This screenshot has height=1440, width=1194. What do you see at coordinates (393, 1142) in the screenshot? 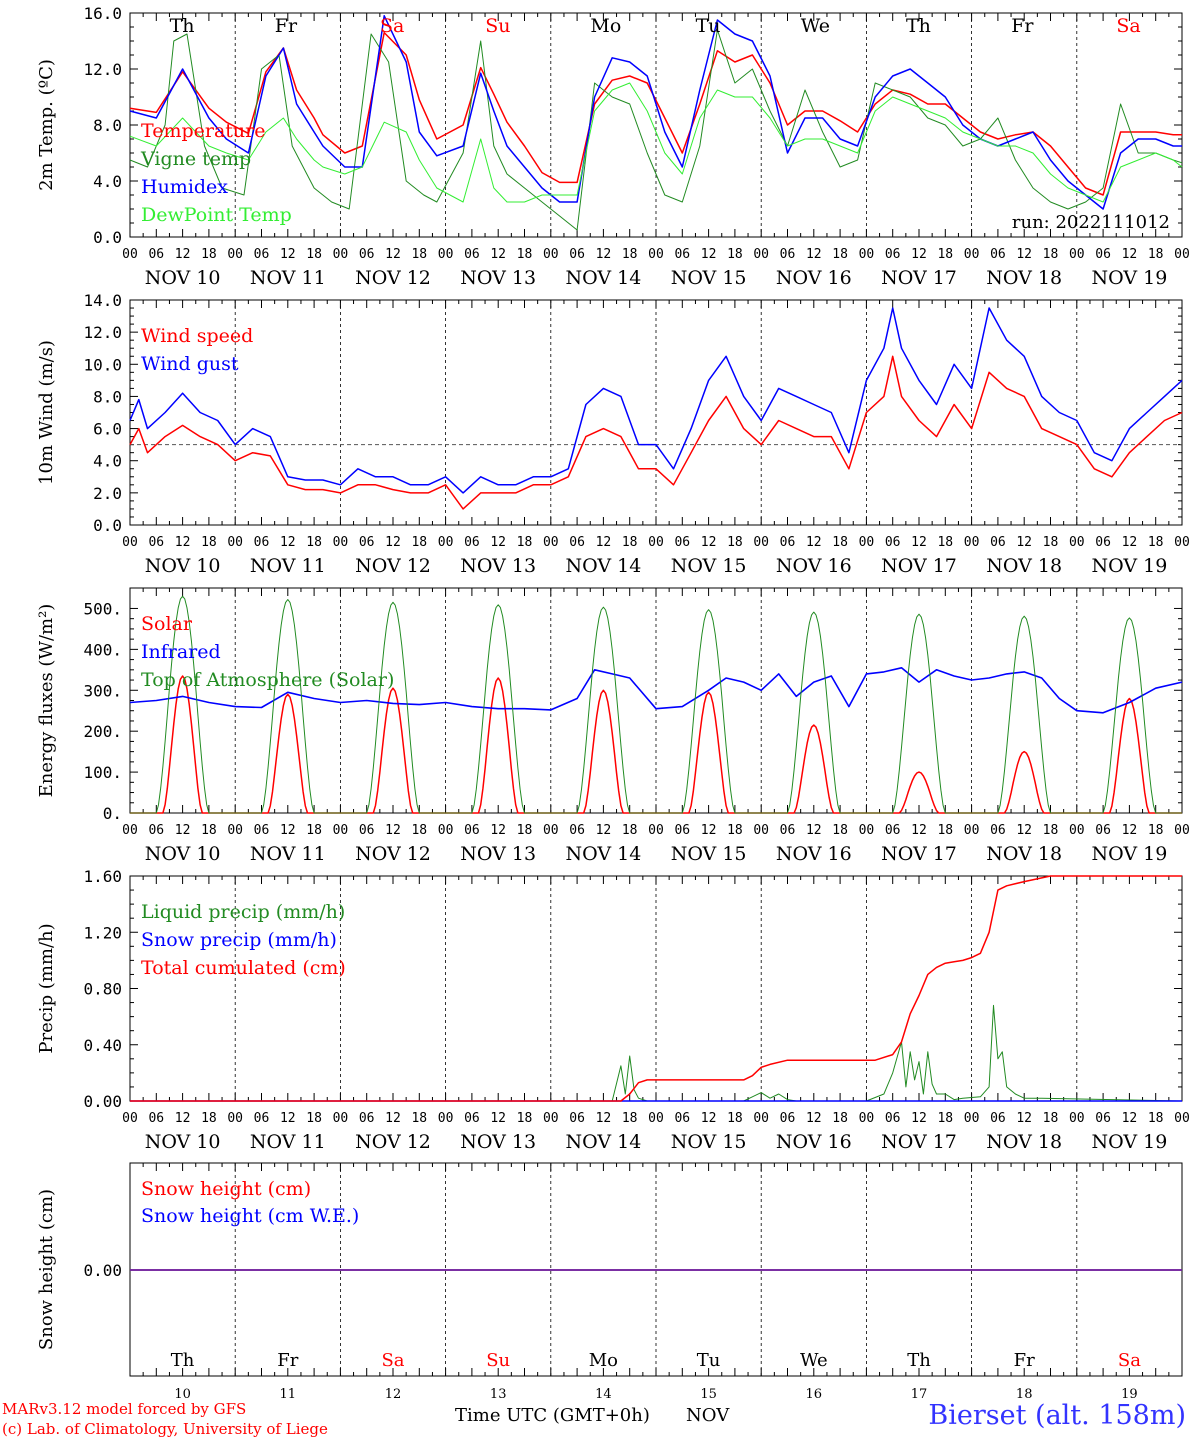
I see `precip-date-label: NOV 12` at bounding box center [393, 1142].